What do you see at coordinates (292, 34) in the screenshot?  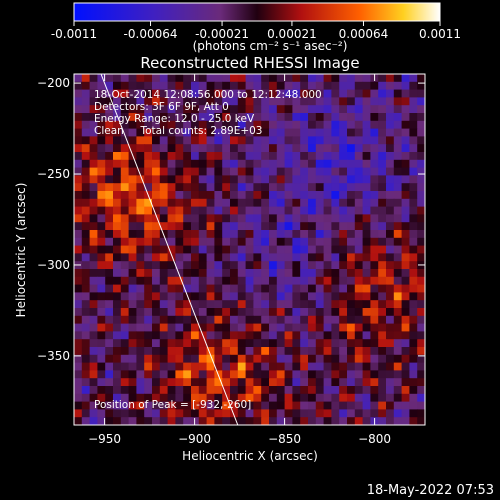 I see `colorbar-tick-label: 0.00021` at bounding box center [292, 34].